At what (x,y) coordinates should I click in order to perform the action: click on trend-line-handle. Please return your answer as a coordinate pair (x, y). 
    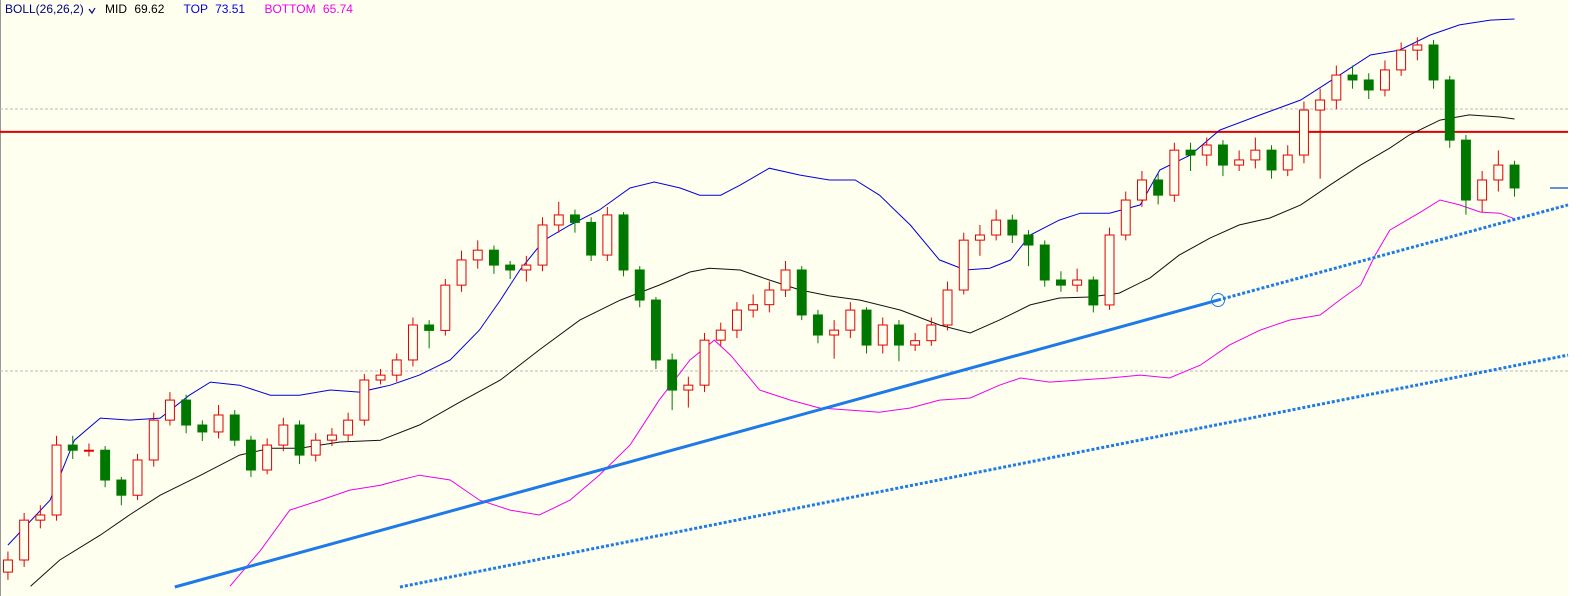
    Looking at the image, I should click on (1218, 300).